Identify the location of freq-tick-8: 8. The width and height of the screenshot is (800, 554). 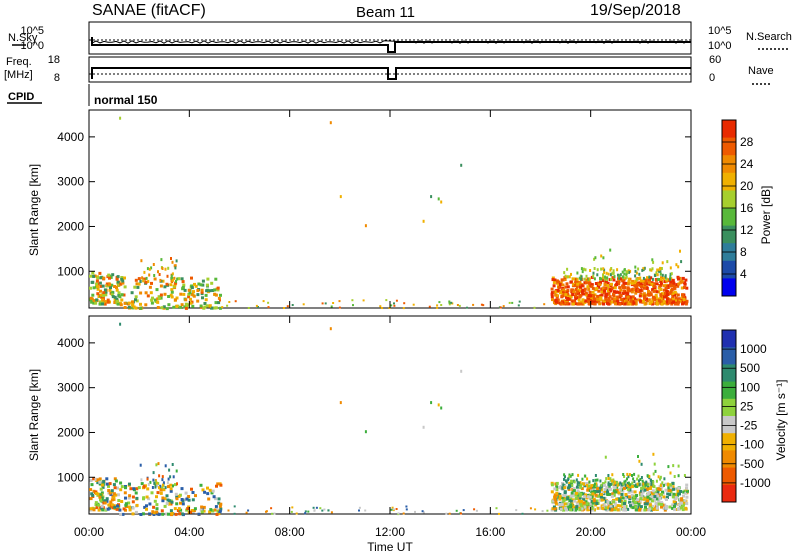
(57, 78).